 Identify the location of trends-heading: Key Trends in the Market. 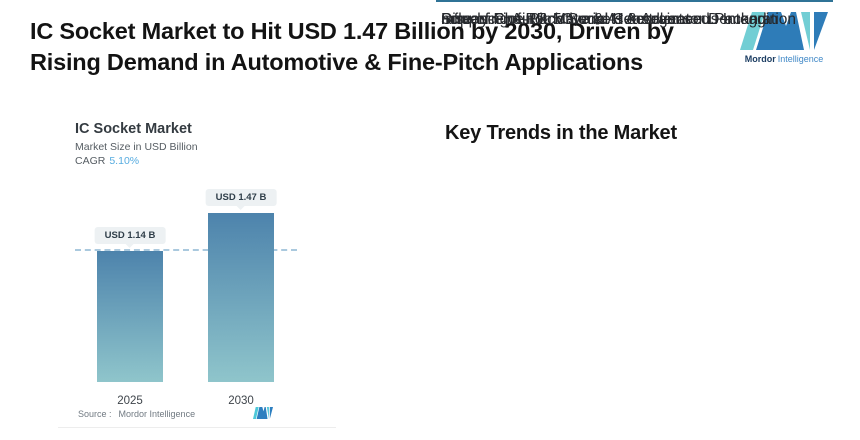
(561, 133).